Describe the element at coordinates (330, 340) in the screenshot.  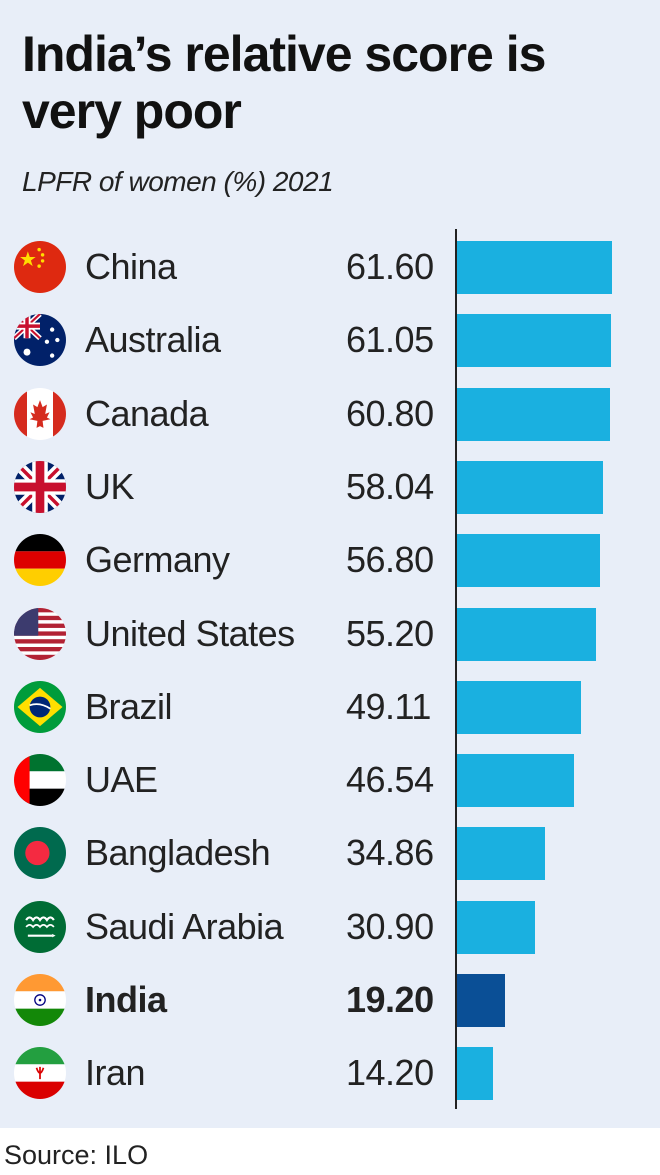
I see `bar-row-australia: Australia 61.05` at that location.